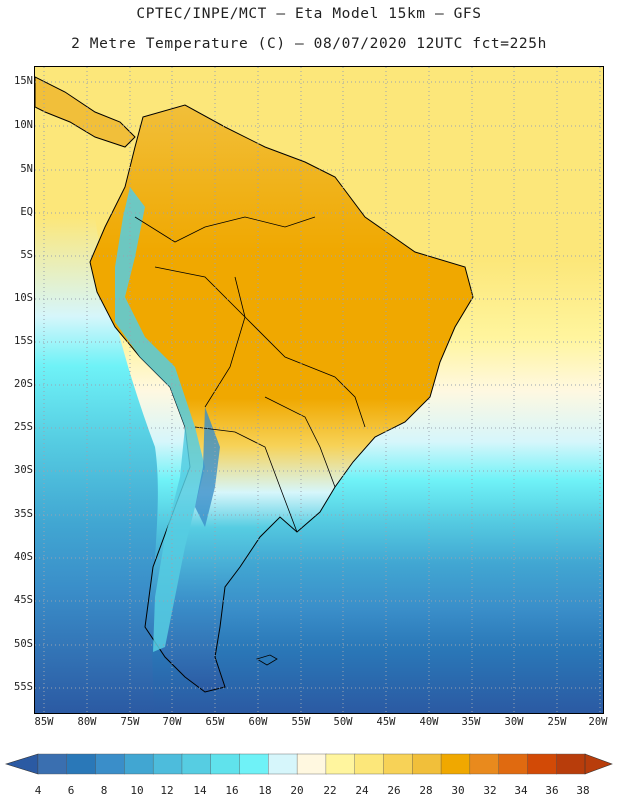 Image resolution: width=618 pixels, height=800 pixels. What do you see at coordinates (87, 722) in the screenshot?
I see `lon-label-80w: 80W` at bounding box center [87, 722].